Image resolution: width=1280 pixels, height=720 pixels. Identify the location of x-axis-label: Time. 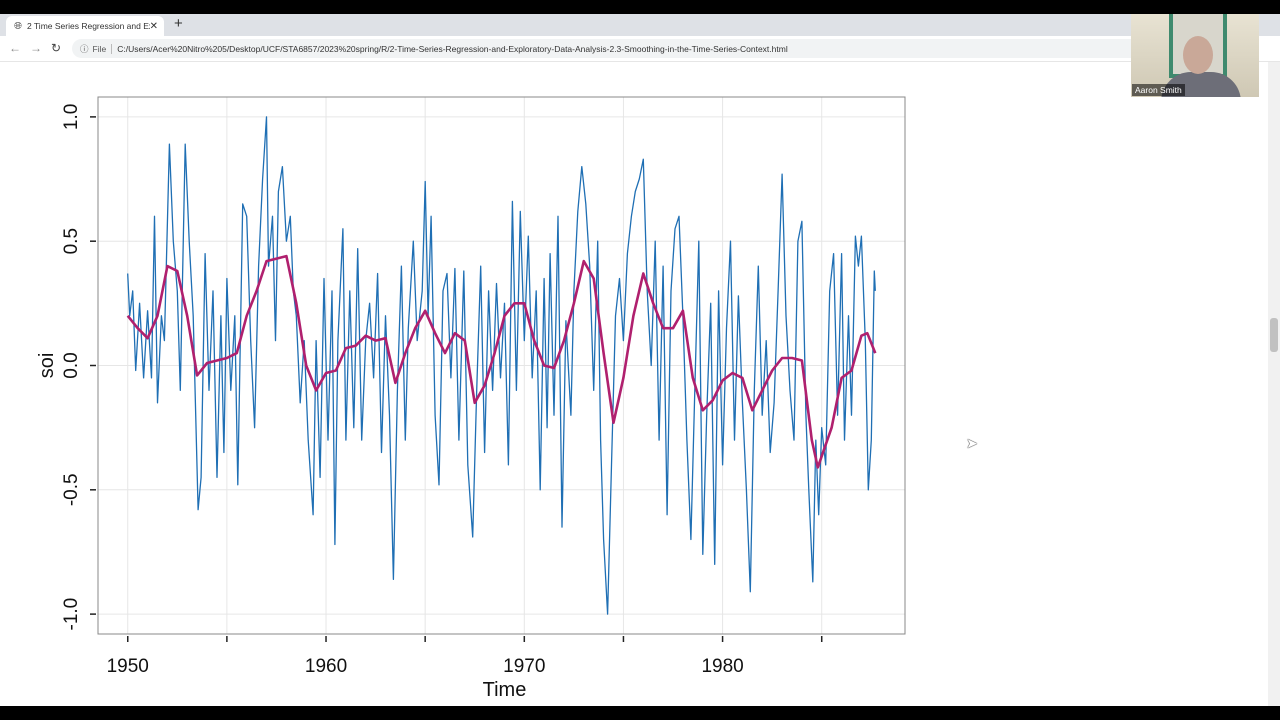
(505, 690).